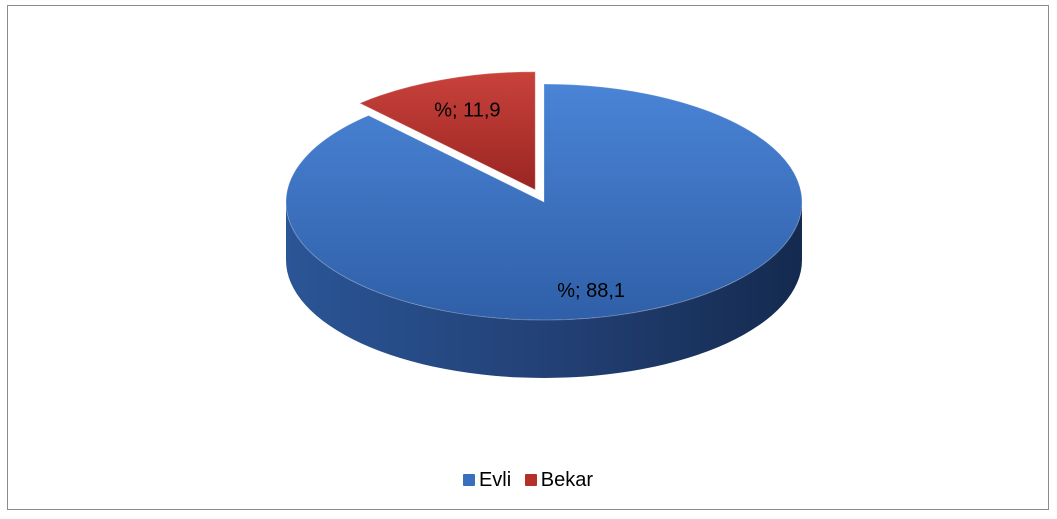 The height and width of the screenshot is (519, 1057). I want to click on legend-label-bekar: Bekar, so click(567, 480).